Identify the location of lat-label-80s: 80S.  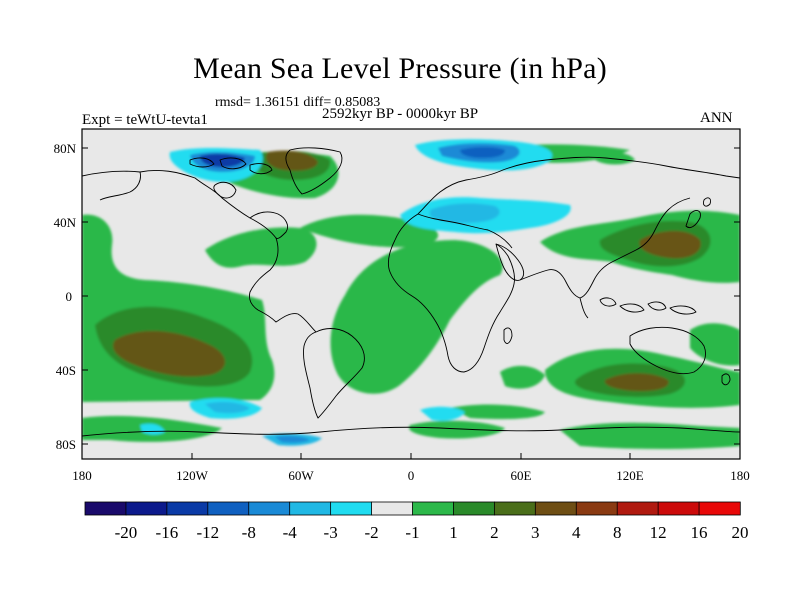
(66, 444).